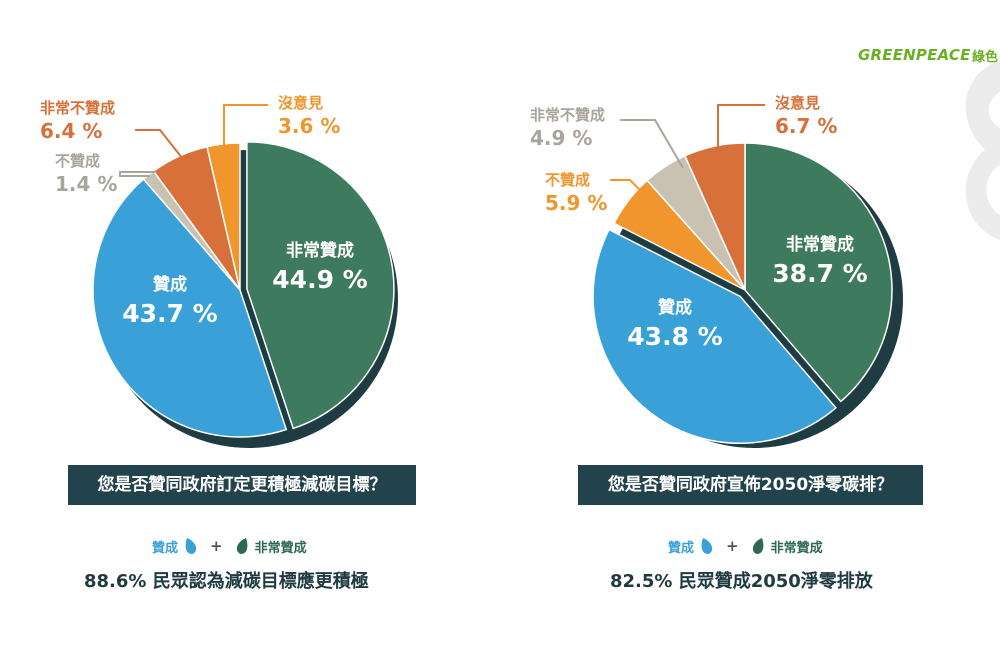 The width and height of the screenshot is (1000, 666). Describe the element at coordinates (71, 131) in the screenshot. I see `callout-value-label: 6.4 %` at that location.